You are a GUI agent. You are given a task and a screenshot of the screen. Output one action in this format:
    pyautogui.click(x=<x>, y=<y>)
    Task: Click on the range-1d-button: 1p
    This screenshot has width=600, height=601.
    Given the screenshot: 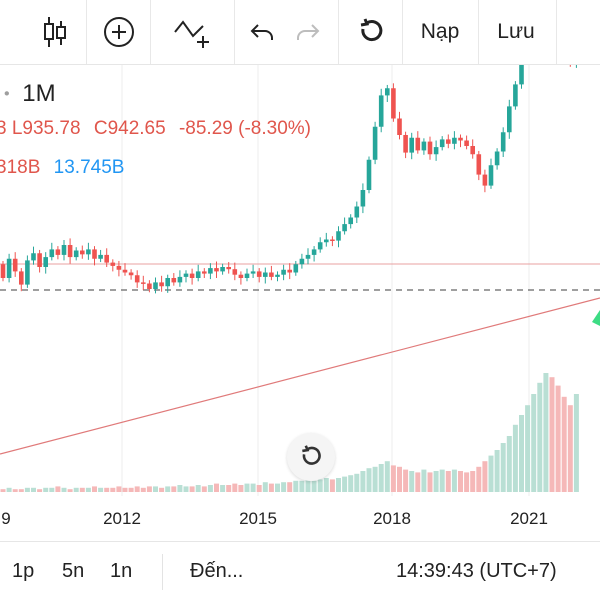 What is the action you would take?
    pyautogui.click(x=23, y=571)
    